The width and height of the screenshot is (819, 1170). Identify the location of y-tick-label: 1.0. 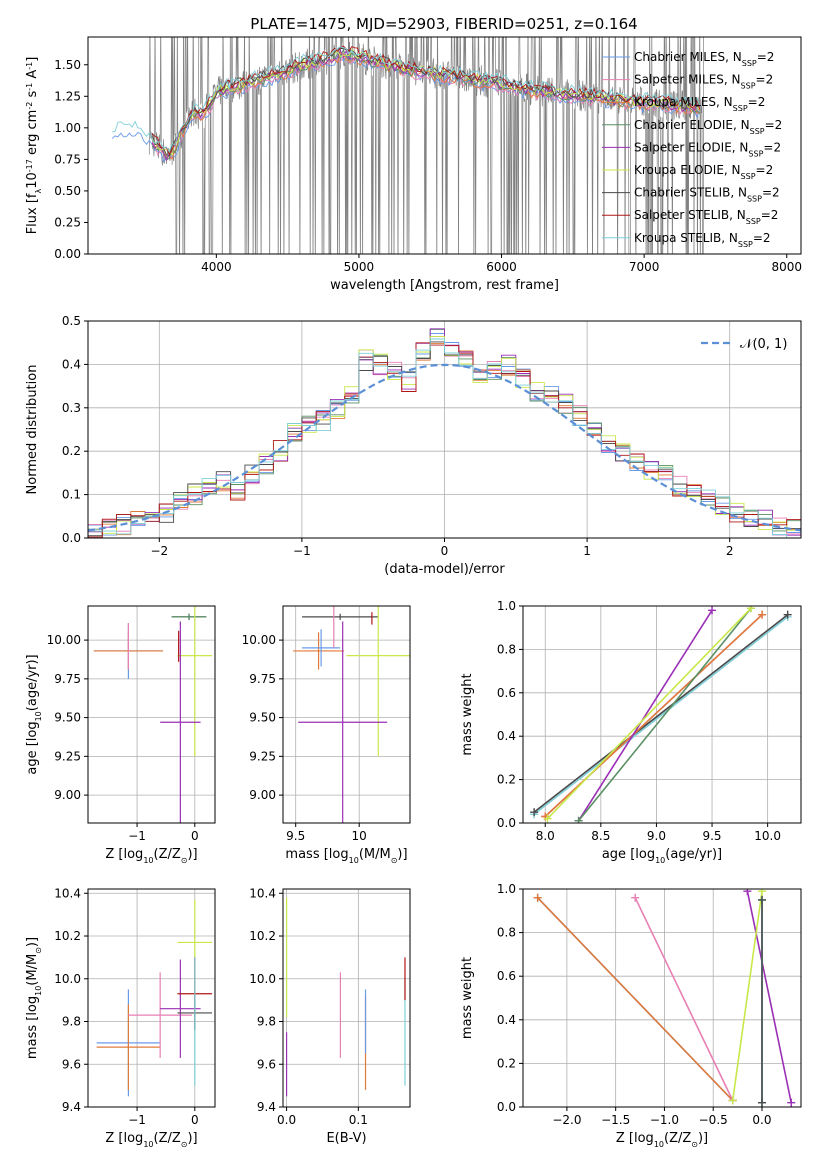
(506, 889).